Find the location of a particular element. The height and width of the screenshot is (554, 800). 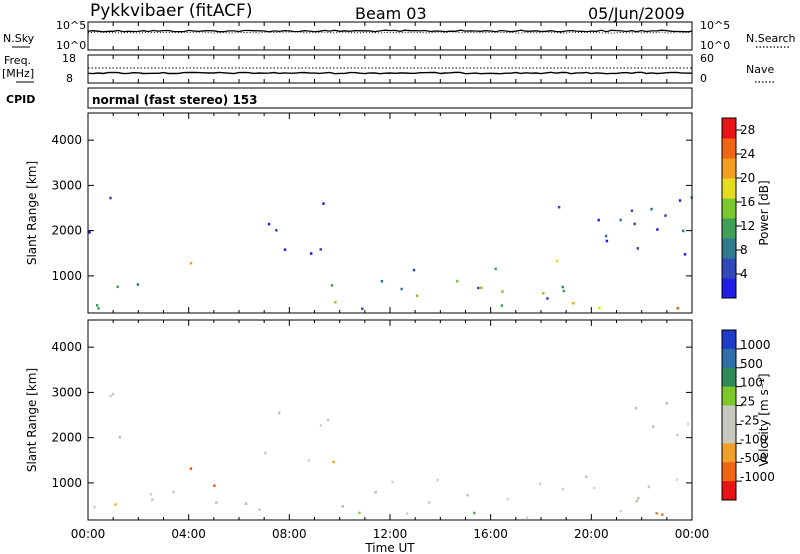

freq-tick-bottom: 8 is located at coordinates (69, 78).